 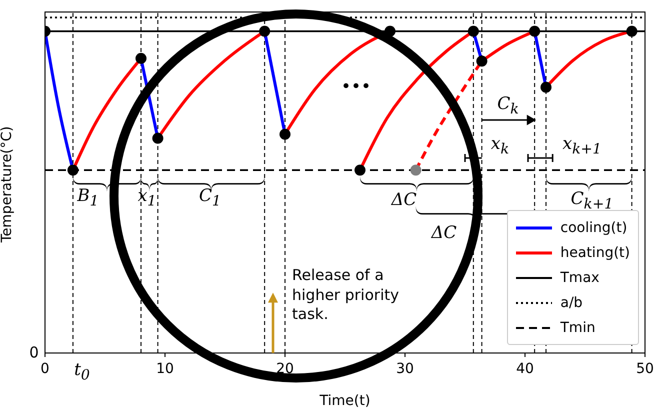 I want to click on annotation: C$_{1}$, so click(x=210, y=198).